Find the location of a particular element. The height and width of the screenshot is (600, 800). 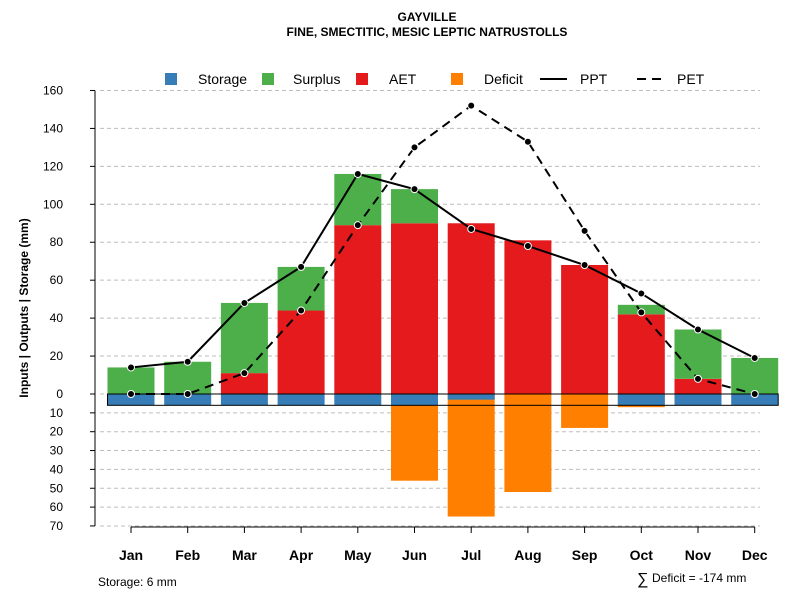

surplus-legend-swatch is located at coordinates (268, 79).